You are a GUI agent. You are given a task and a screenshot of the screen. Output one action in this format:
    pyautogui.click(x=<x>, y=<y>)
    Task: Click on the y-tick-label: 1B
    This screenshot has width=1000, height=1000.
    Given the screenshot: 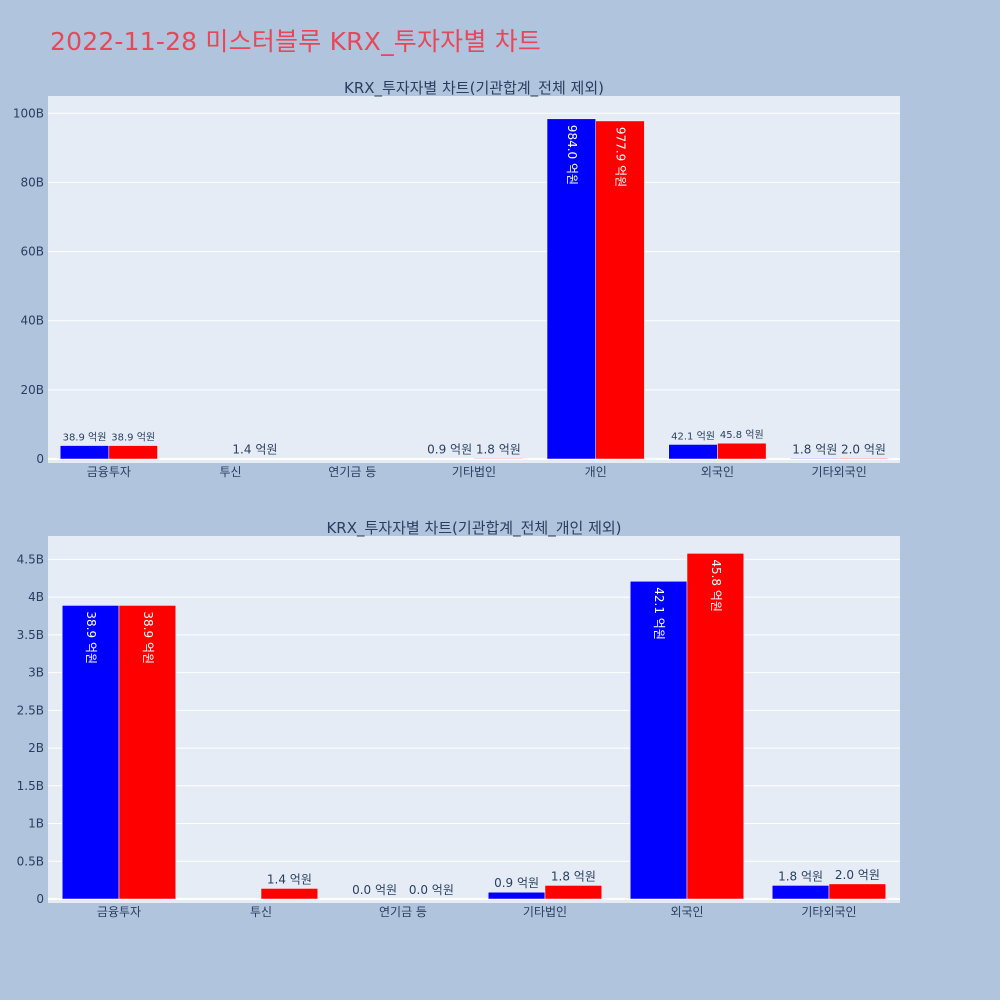 What is the action you would take?
    pyautogui.click(x=36, y=824)
    